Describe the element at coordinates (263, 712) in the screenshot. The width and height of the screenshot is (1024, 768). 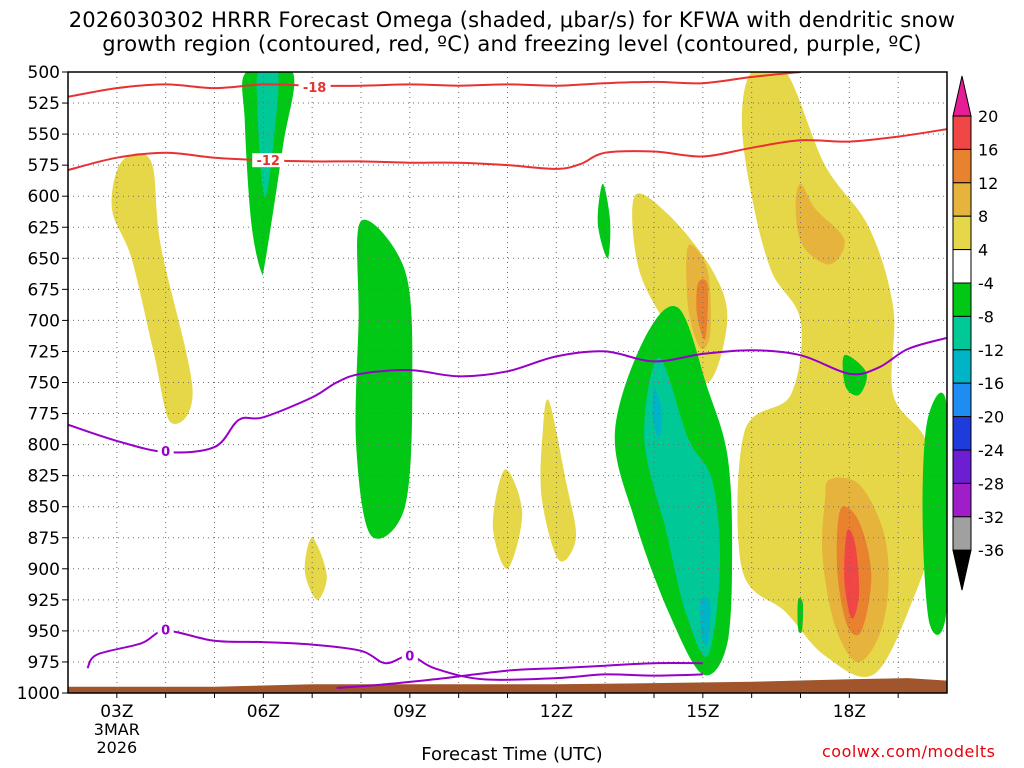
I see `xtick-label-06Z: 06Z` at that location.